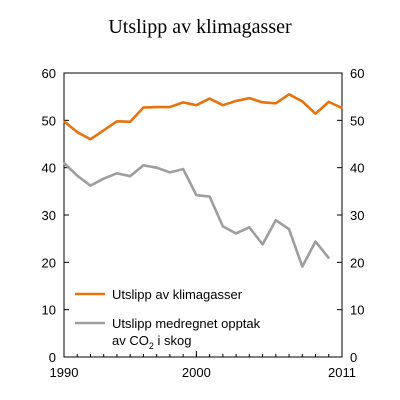  Describe the element at coordinates (357, 215) in the screenshot. I see `y-tick-label-right: 30` at that location.